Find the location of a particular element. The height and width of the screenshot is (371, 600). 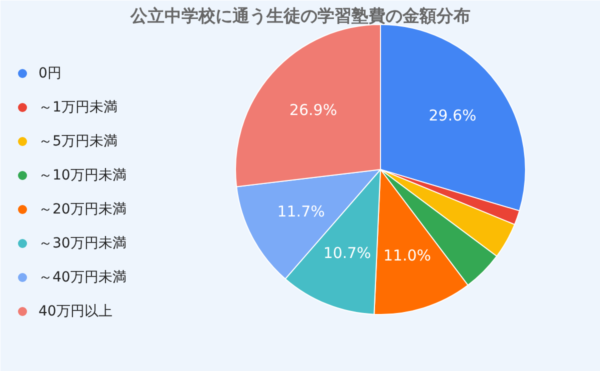

legend-label: 40万円以上 is located at coordinates (75, 312).